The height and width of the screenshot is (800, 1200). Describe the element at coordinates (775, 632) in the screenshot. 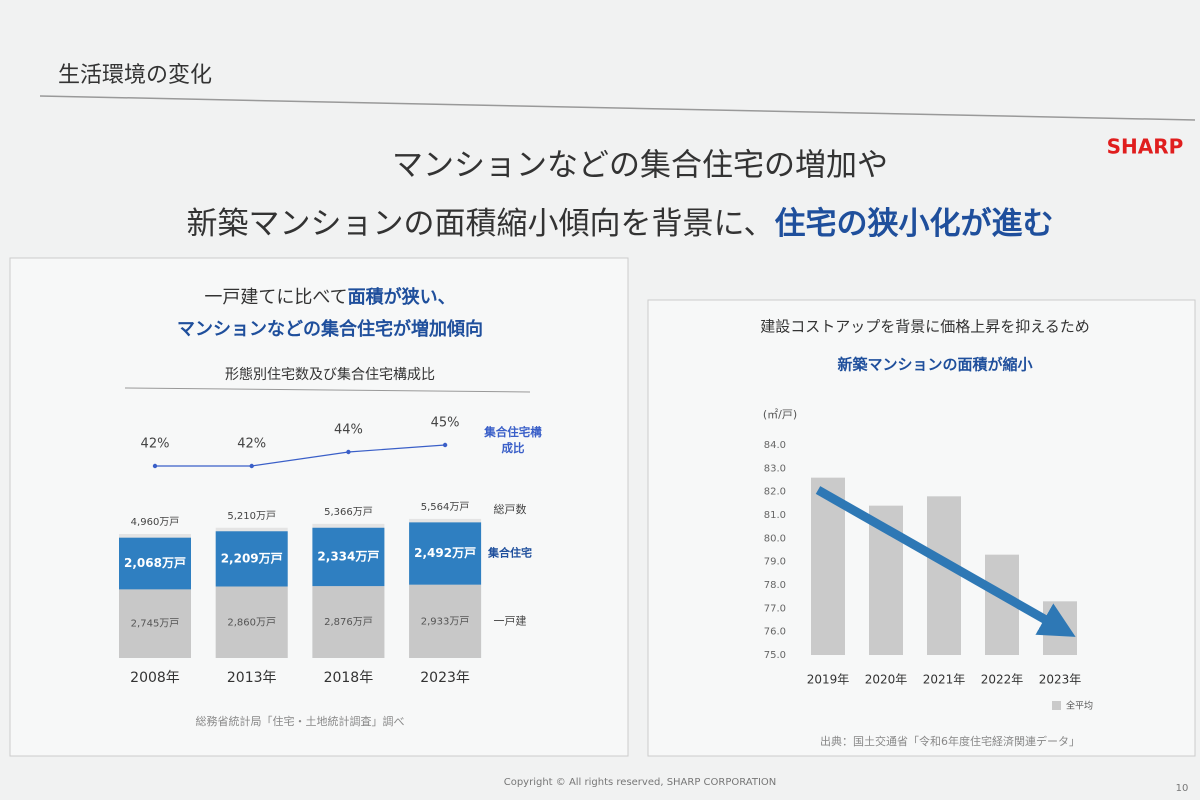

I see `y-tick-label: 76.0` at that location.